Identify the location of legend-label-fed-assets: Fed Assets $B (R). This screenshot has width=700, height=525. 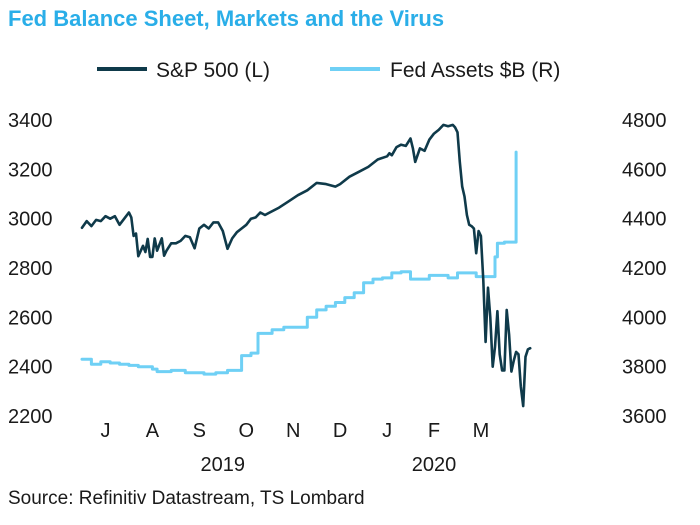
(475, 70).